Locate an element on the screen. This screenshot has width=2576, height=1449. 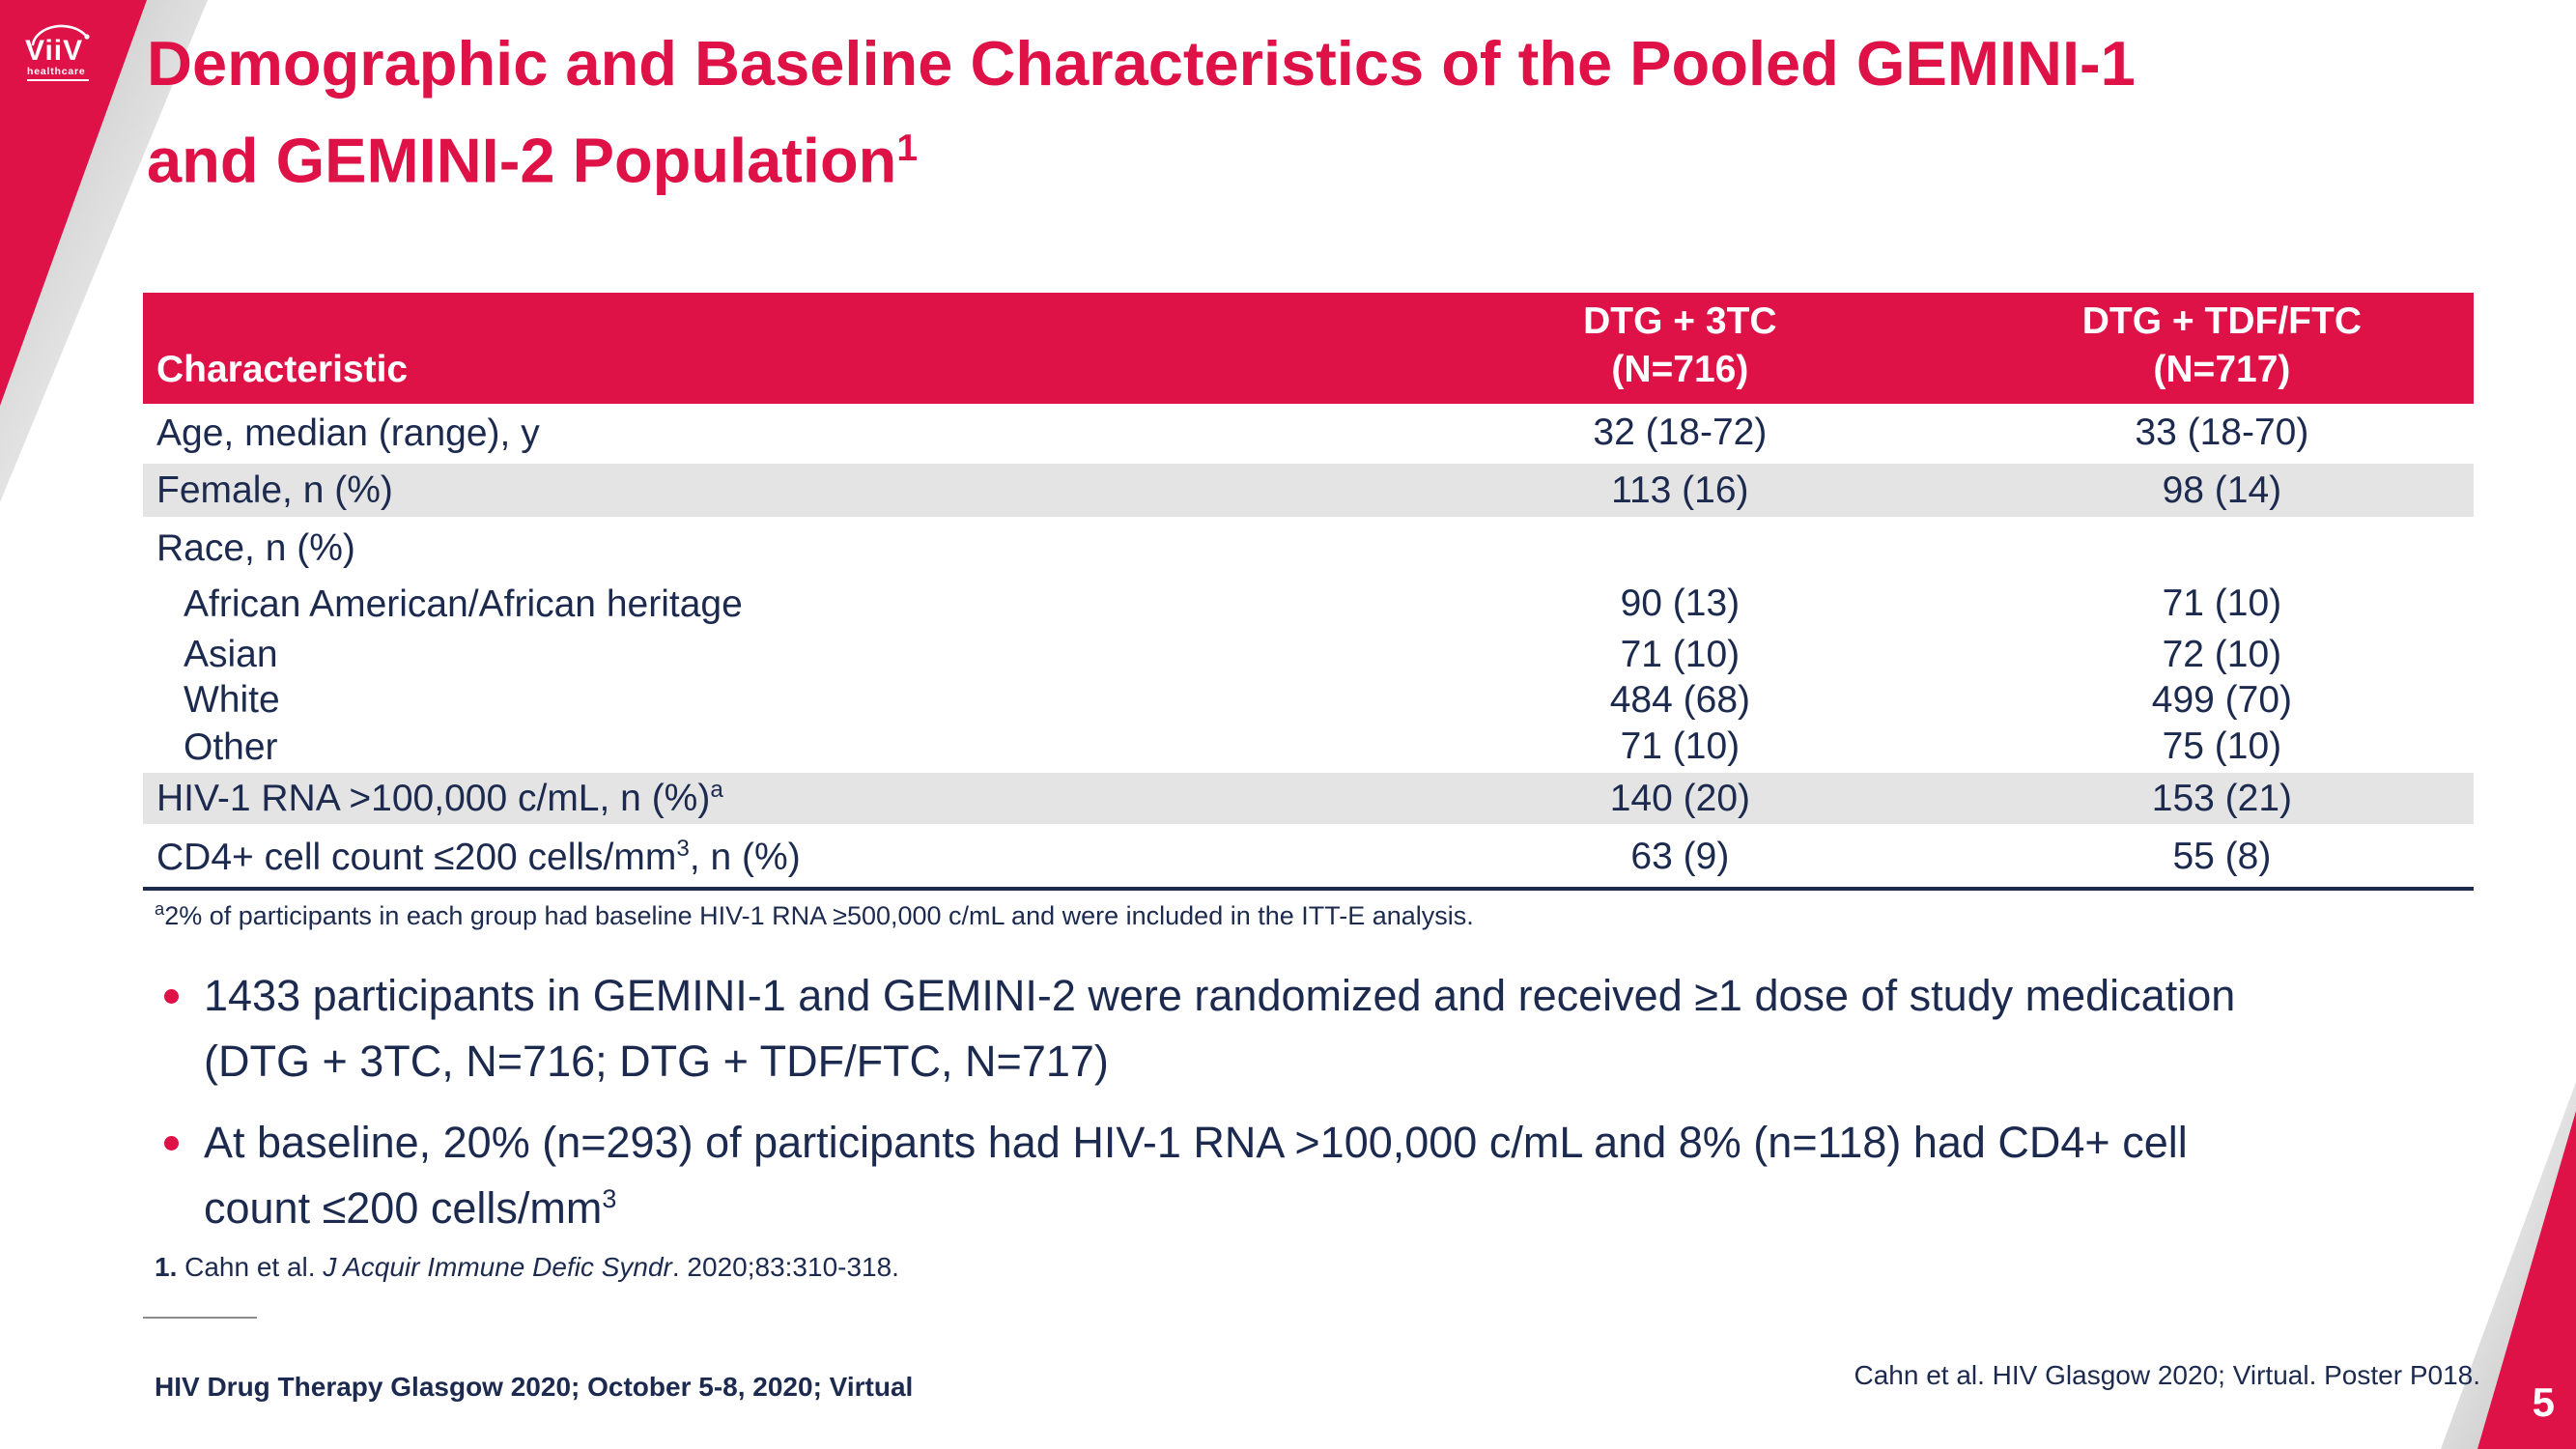
table-row: White 484 (68) 499 (70) is located at coordinates (1308, 700).